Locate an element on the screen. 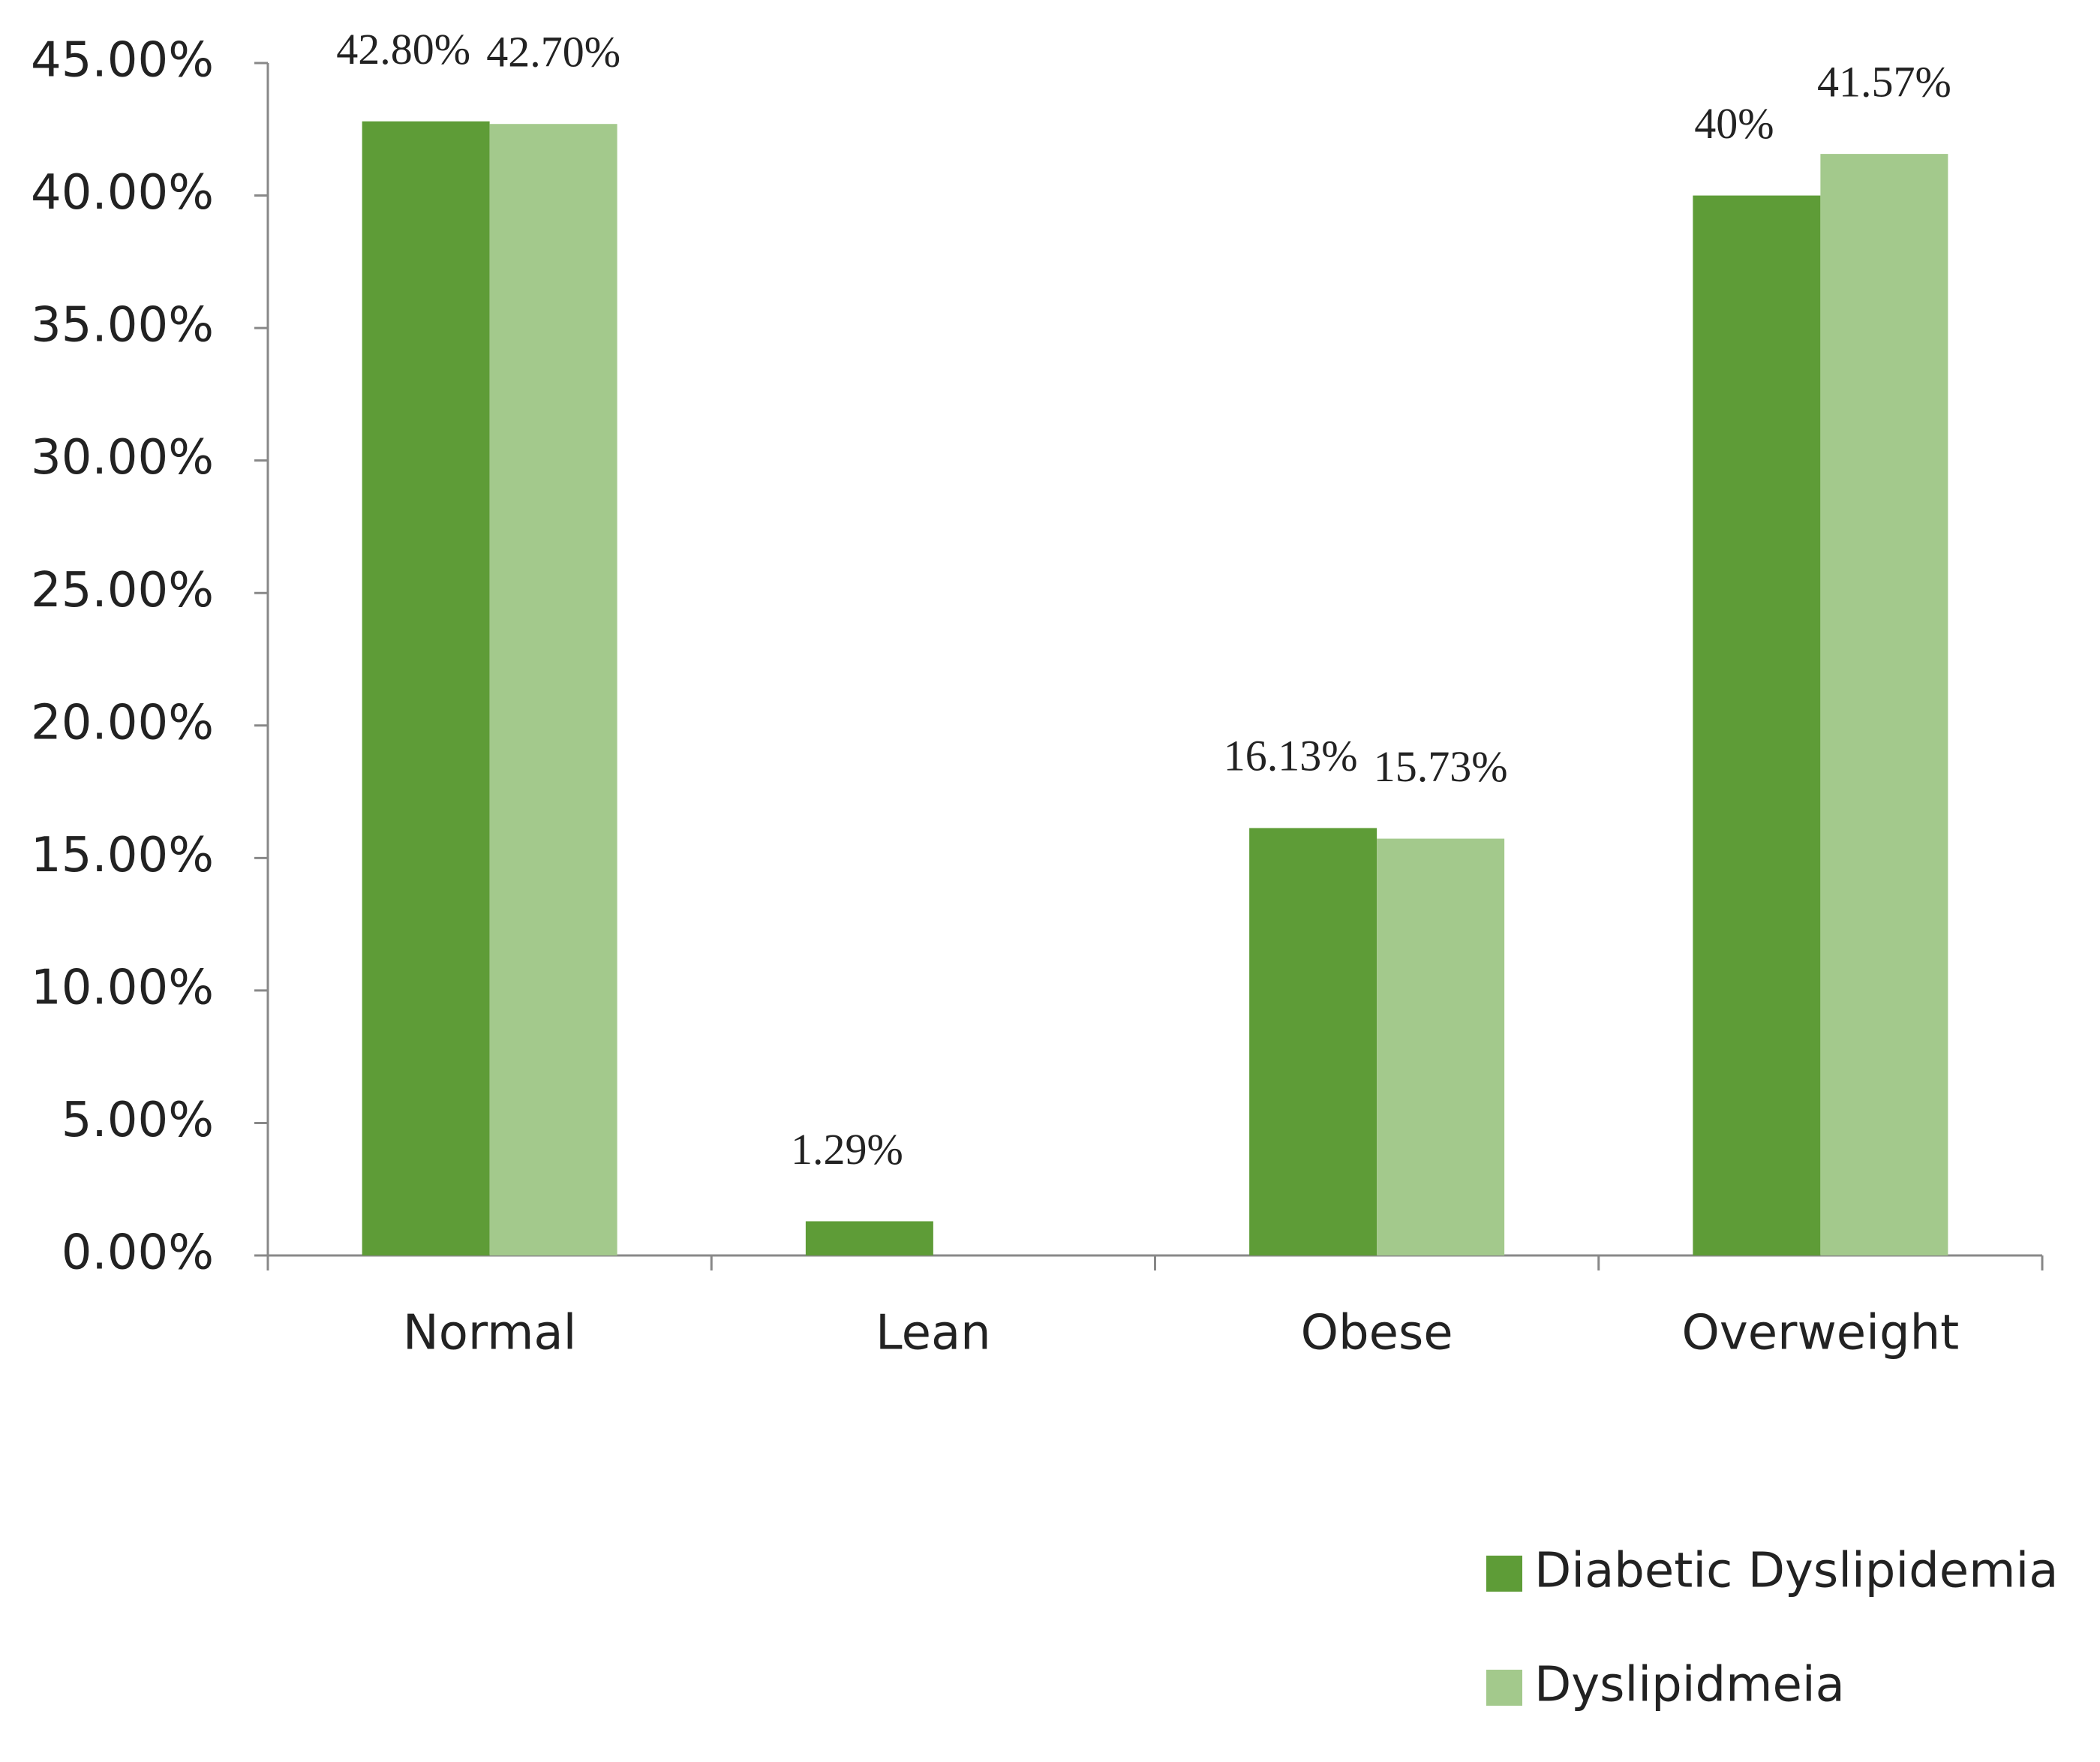 The width and height of the screenshot is (2100, 1762). y-tick-label: 45.00% is located at coordinates (122, 61).